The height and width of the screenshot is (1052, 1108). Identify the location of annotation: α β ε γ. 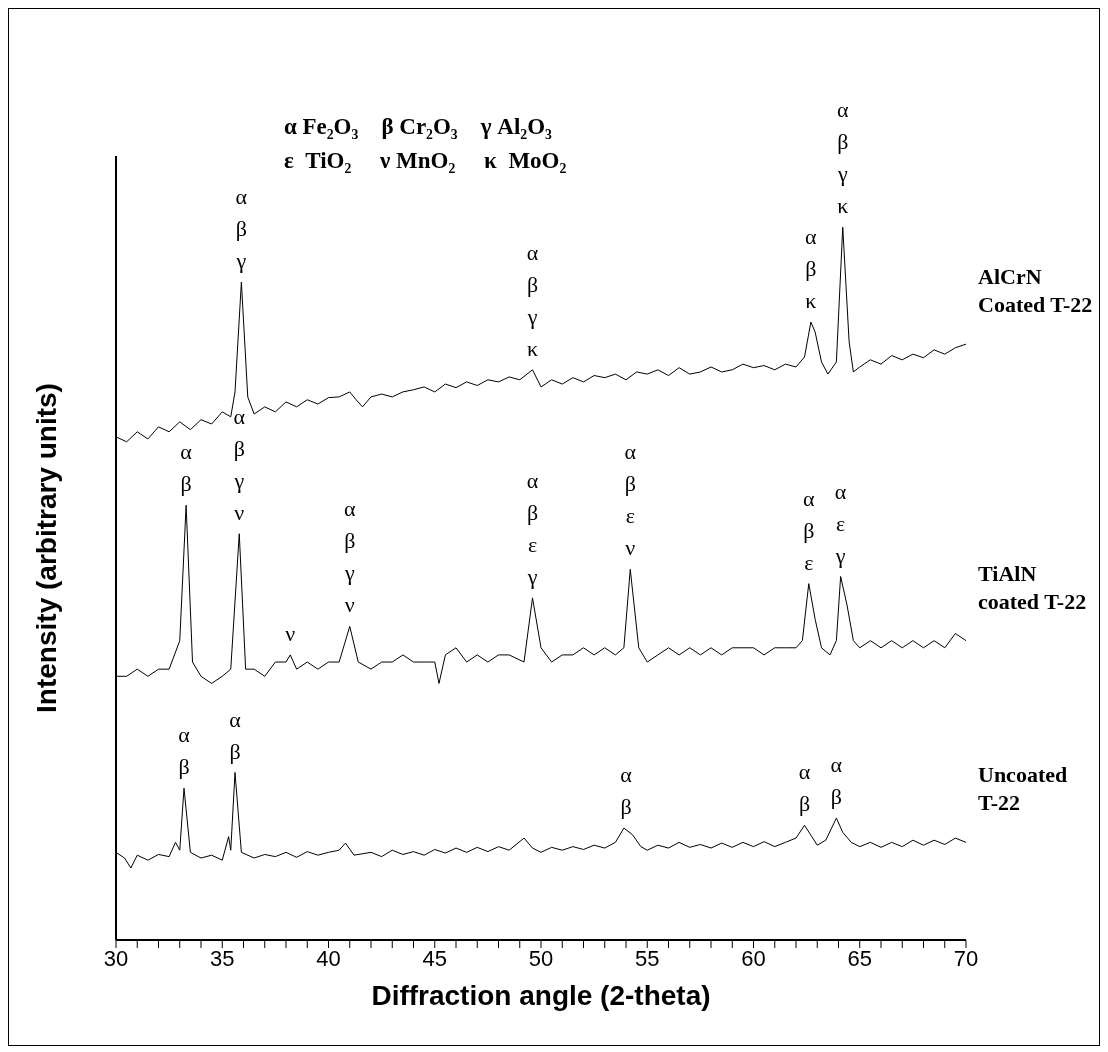
(532, 528).